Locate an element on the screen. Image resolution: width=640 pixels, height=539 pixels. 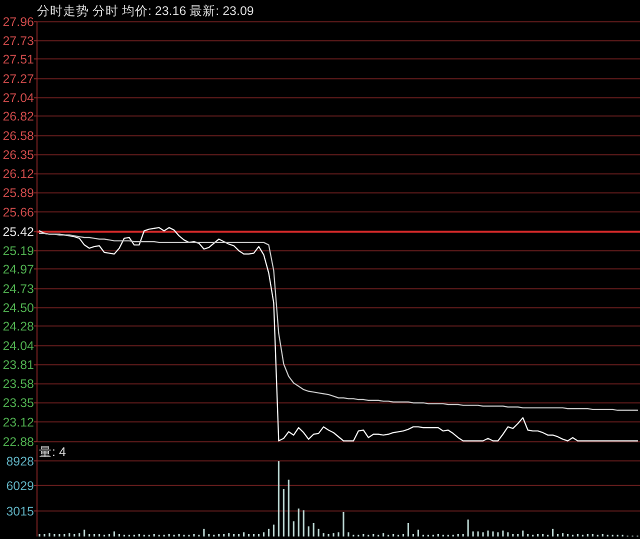
y-tick-label: 27.04 is located at coordinates (18, 98).